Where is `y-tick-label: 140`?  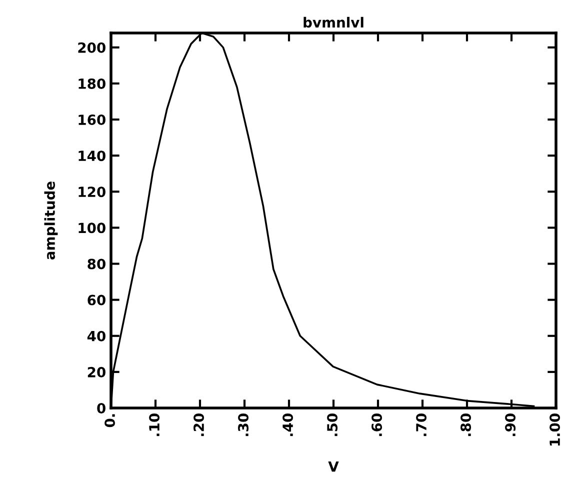
y-tick-label: 140 is located at coordinates (92, 156).